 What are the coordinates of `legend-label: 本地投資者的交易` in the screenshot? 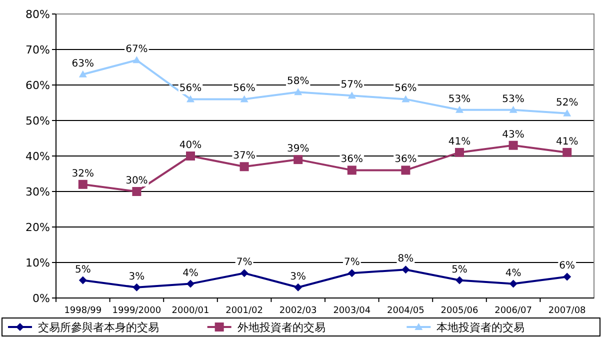 It's located at (480, 327).